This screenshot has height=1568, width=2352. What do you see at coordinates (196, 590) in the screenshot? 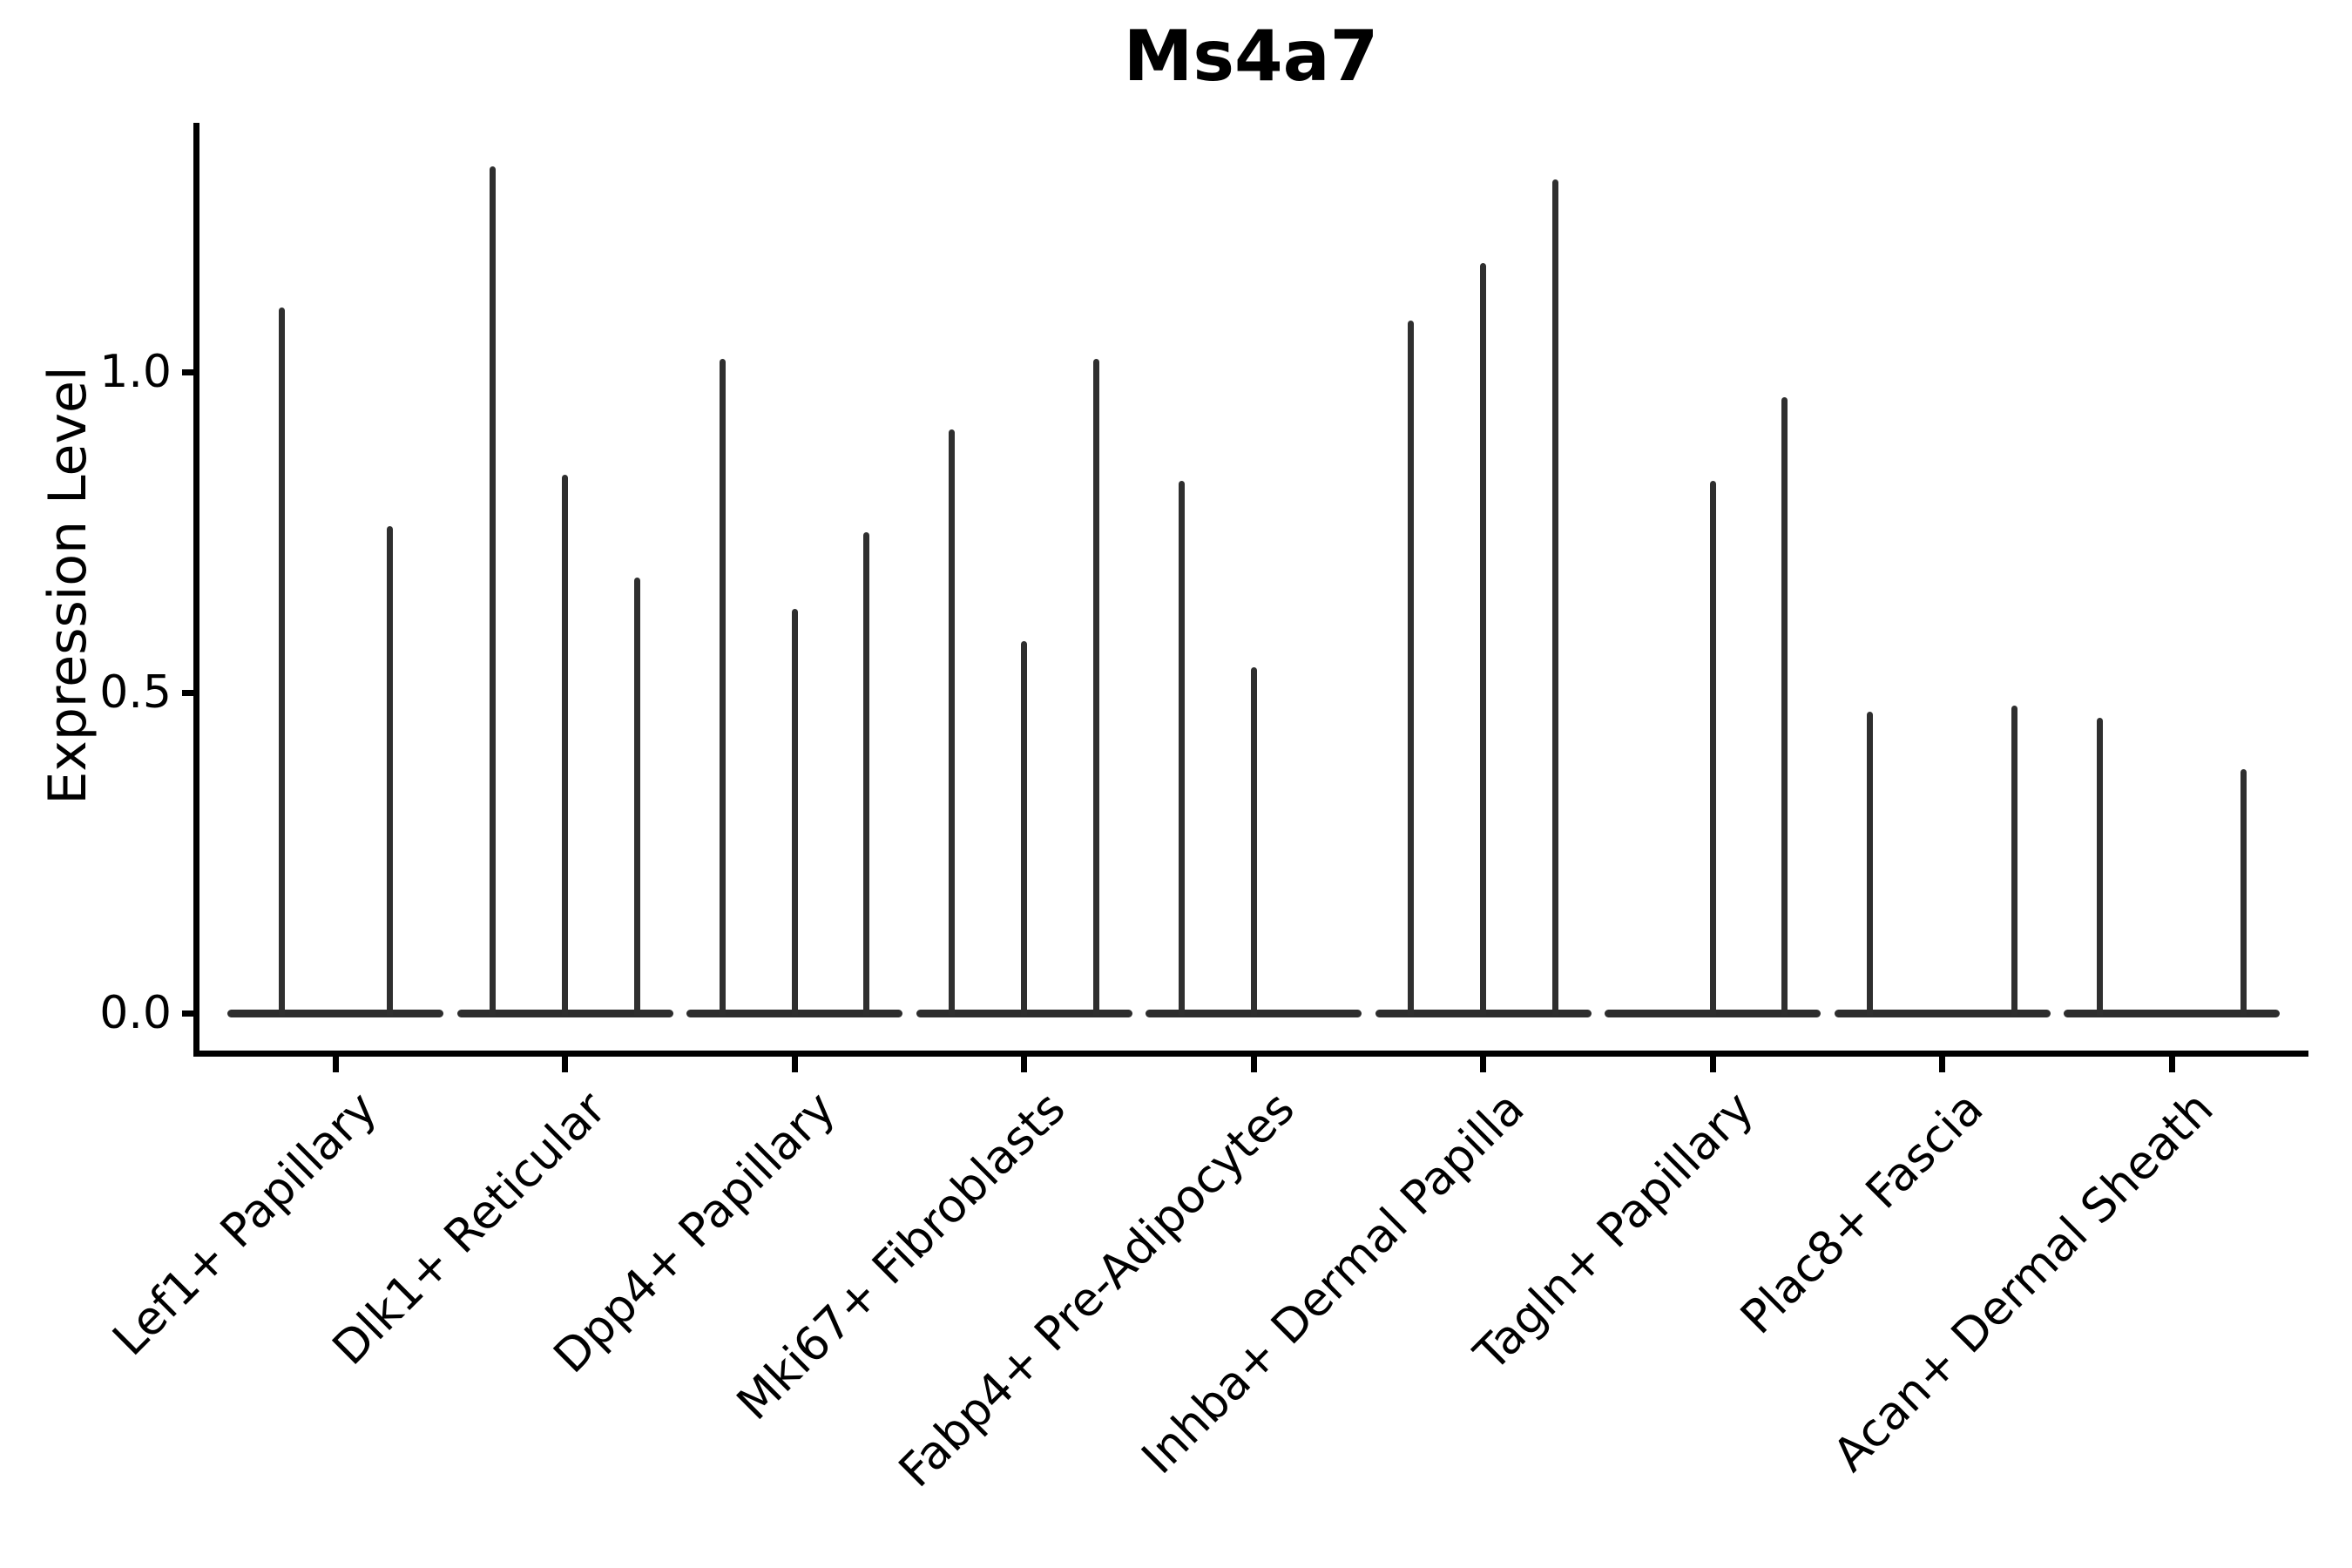
I see `y-axis-spine` at bounding box center [196, 590].